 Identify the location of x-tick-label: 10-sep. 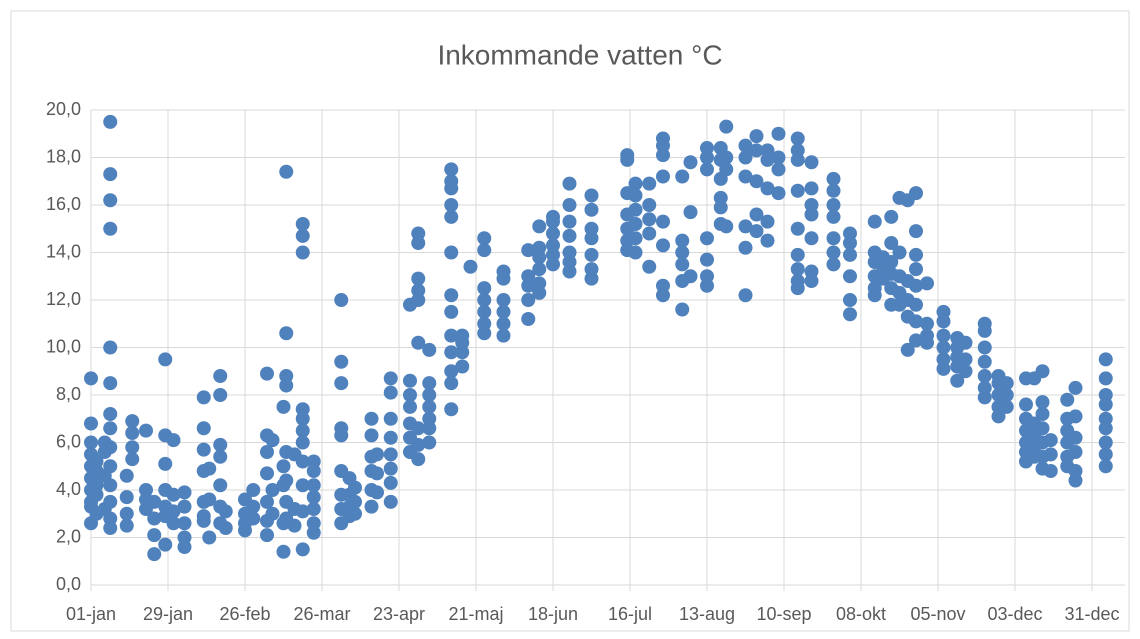
(783, 614).